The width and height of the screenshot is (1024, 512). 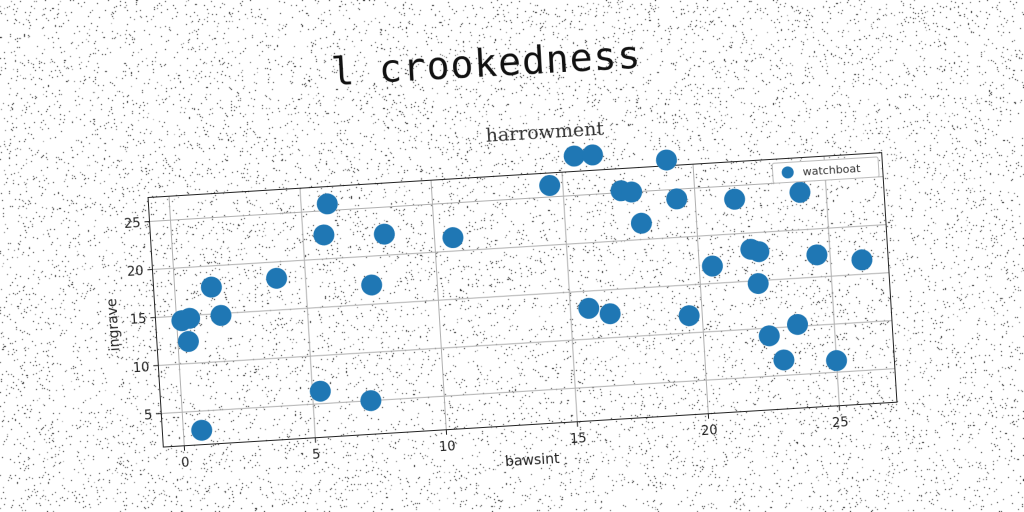 What do you see at coordinates (787, 172) in the screenshot?
I see `legend-marker` at bounding box center [787, 172].